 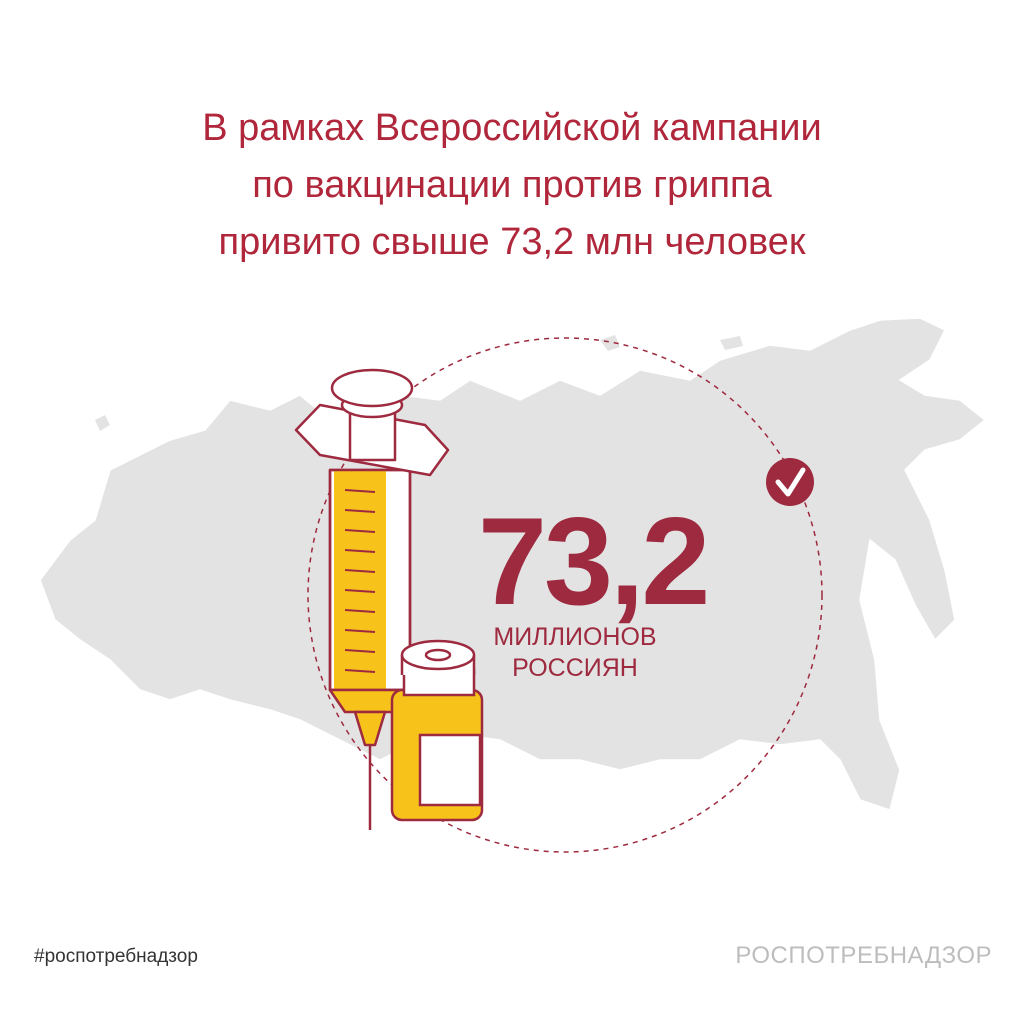 What do you see at coordinates (116, 956) in the screenshot?
I see `hashtag: #роспотребнадзор` at bounding box center [116, 956].